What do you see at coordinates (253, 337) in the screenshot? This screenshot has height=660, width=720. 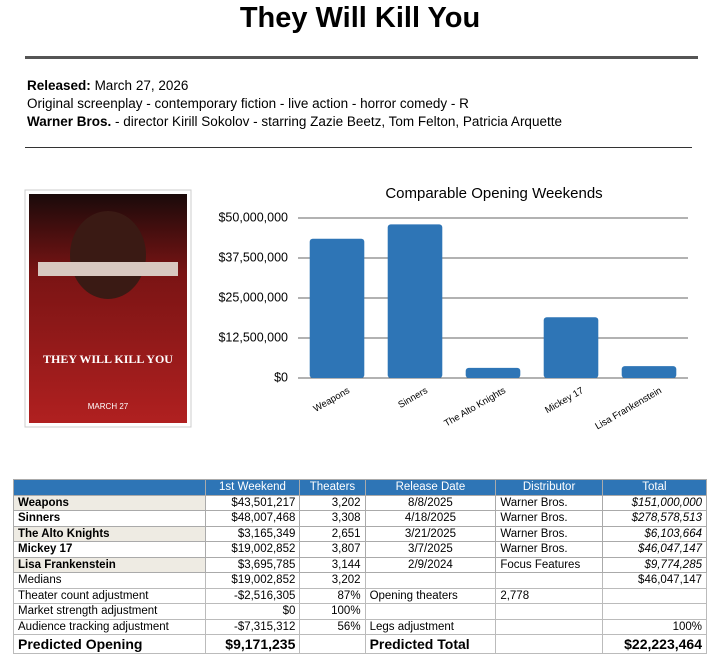 I see `y-tick-label: $12,500,000` at bounding box center [253, 337].